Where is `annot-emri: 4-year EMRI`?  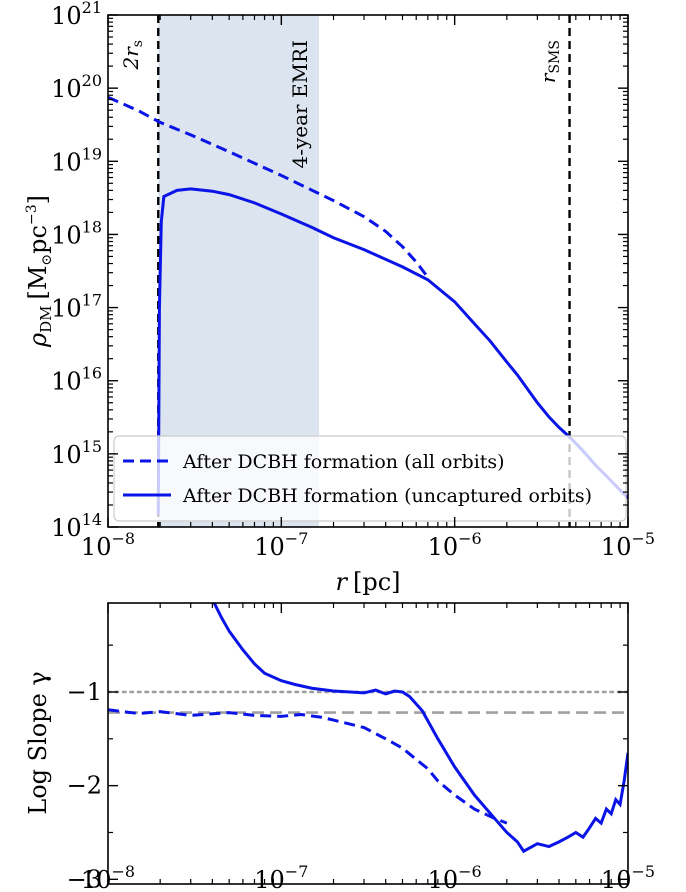 annot-emri: 4-year EMRI is located at coordinates (300, 104).